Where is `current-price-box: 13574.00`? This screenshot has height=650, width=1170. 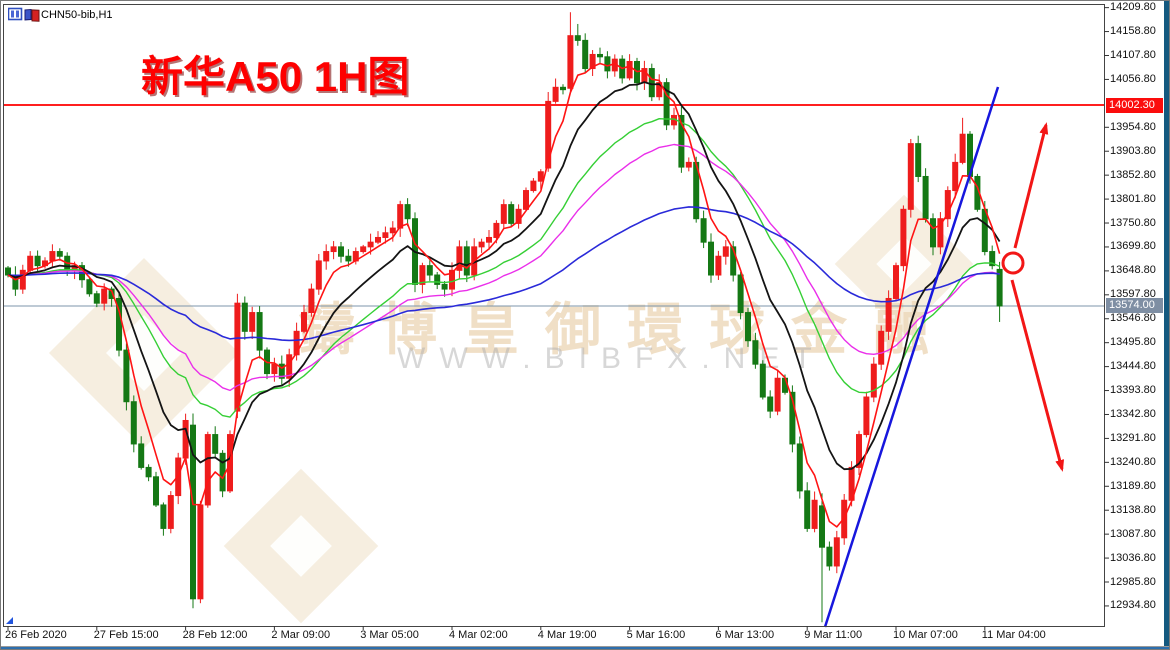
current-price-box: 13574.00 is located at coordinates (1134, 306).